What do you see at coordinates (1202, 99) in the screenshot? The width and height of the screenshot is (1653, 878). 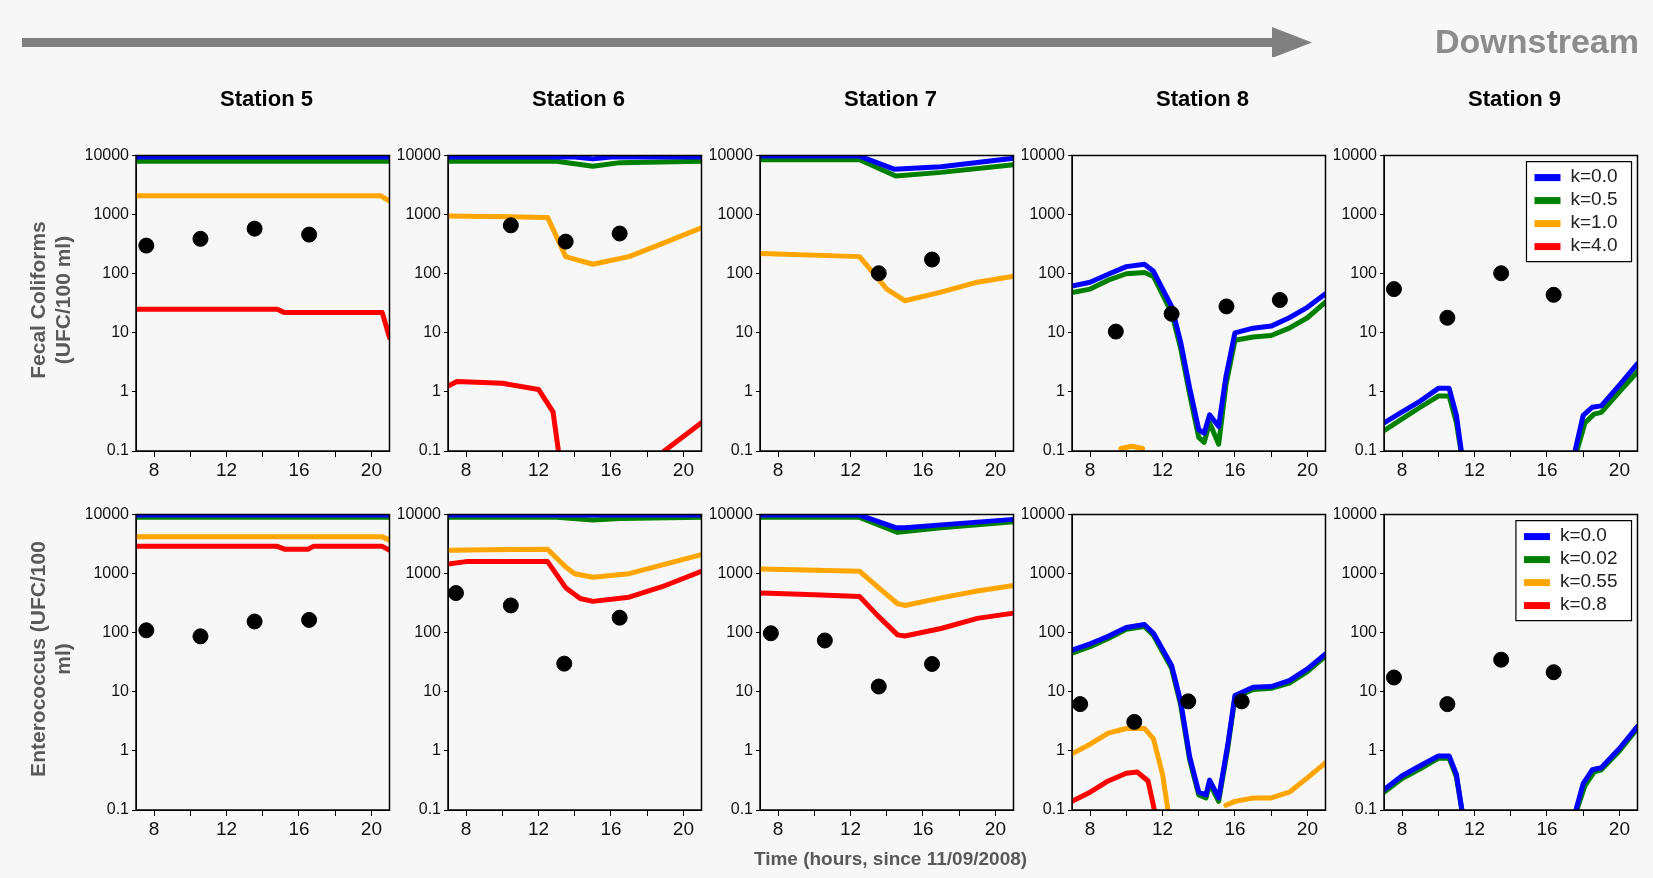 I see `chart-title: Station 8` at bounding box center [1202, 99].